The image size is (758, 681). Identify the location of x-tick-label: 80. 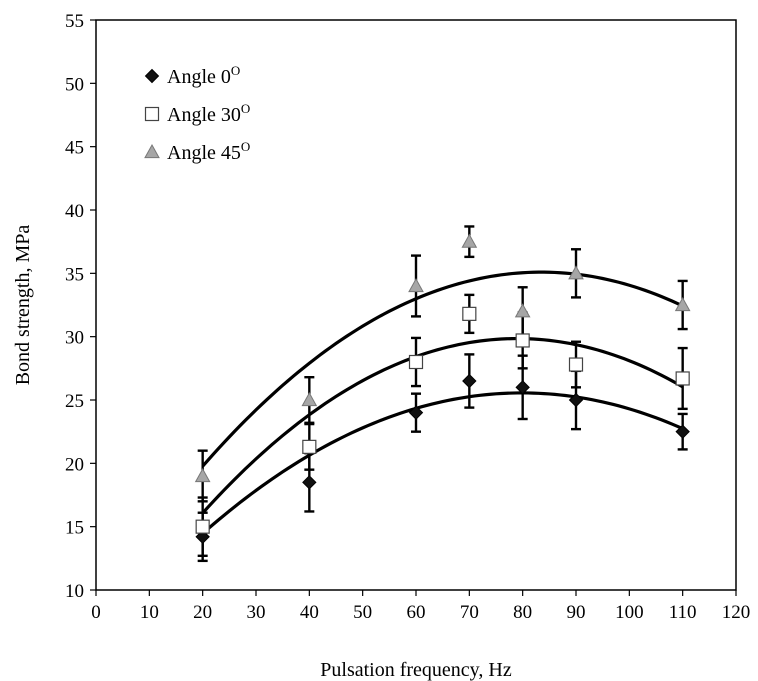
(522, 612).